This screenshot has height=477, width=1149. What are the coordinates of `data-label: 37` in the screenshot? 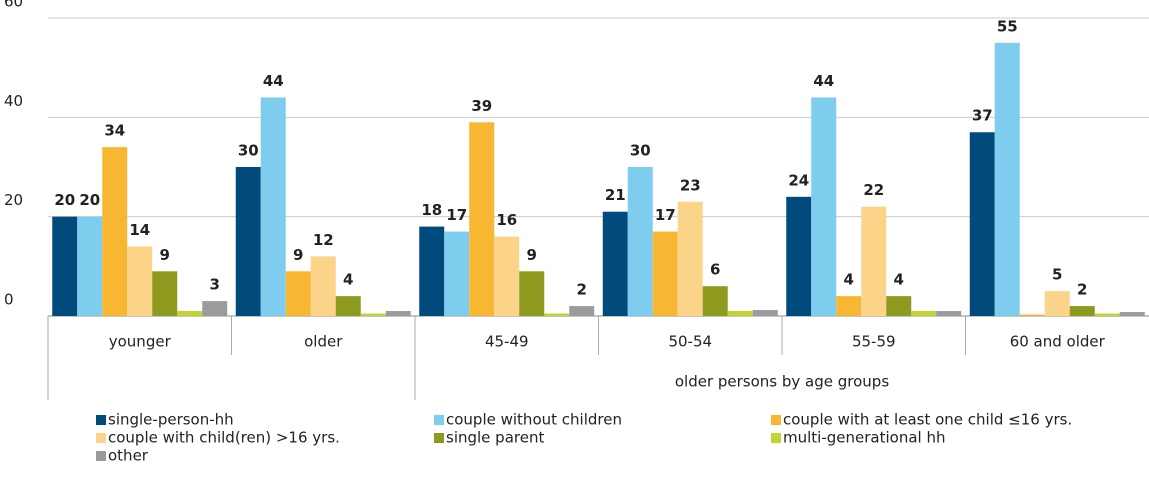 It's located at (982, 116).